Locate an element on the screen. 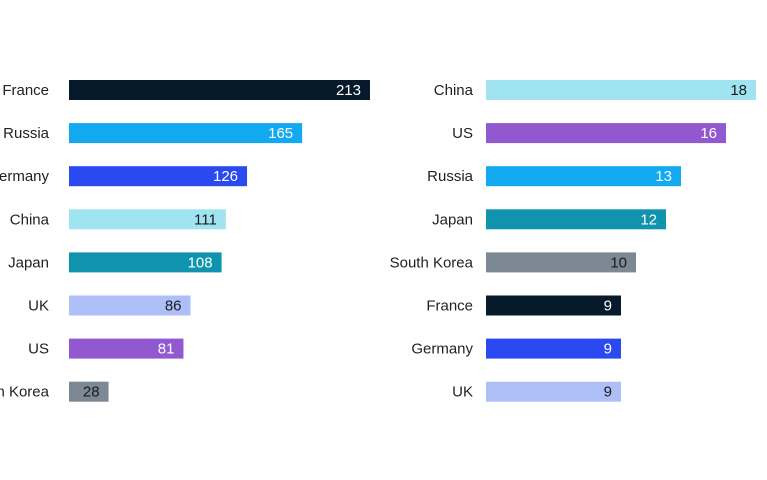 The image size is (767, 480). right-bar-germany is located at coordinates (553, 348).